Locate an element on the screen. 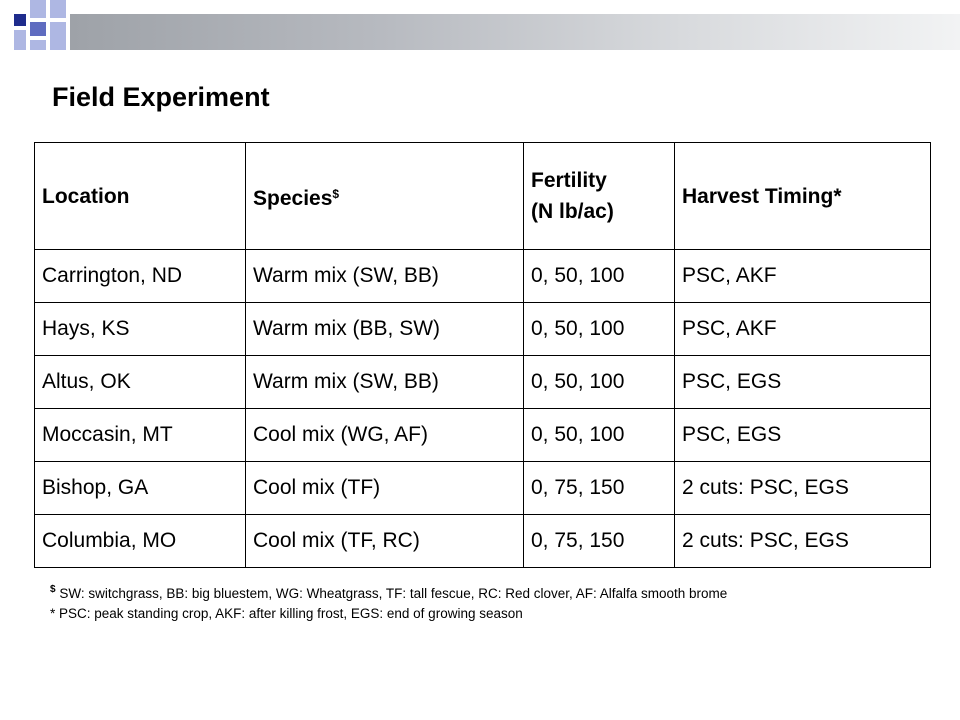 The width and height of the screenshot is (960, 720). header-harvest-label: Harvest Timing* is located at coordinates (762, 196).